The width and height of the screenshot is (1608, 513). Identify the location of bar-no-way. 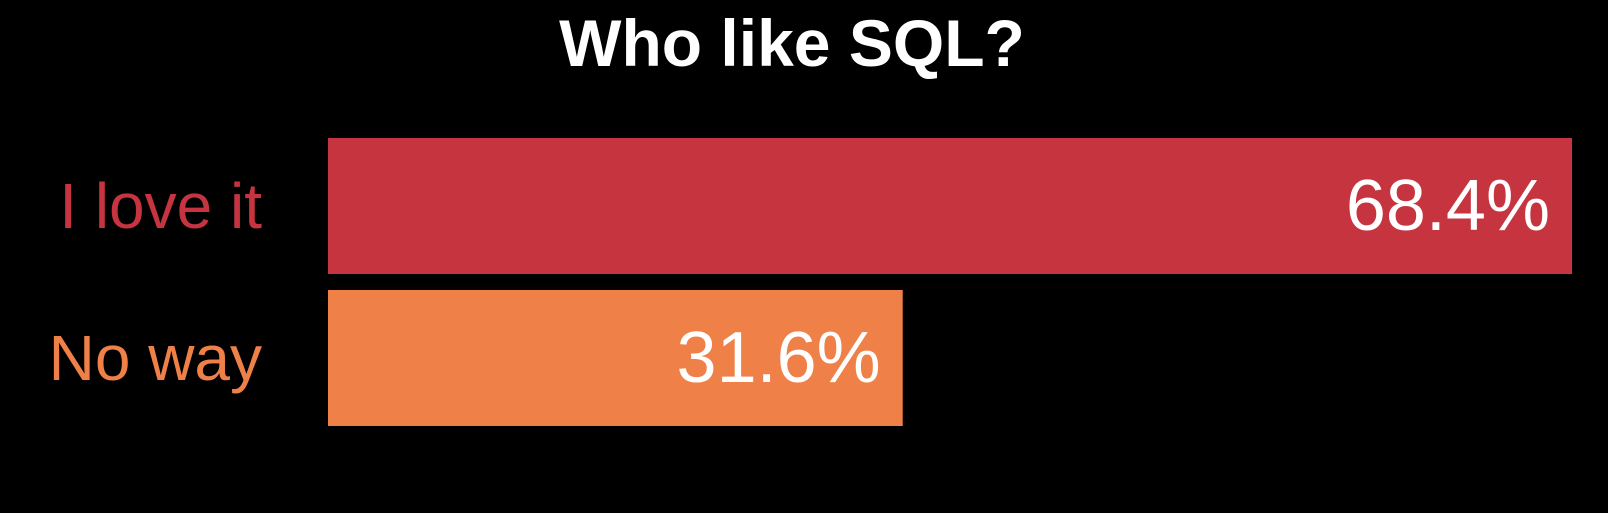
(615, 358).